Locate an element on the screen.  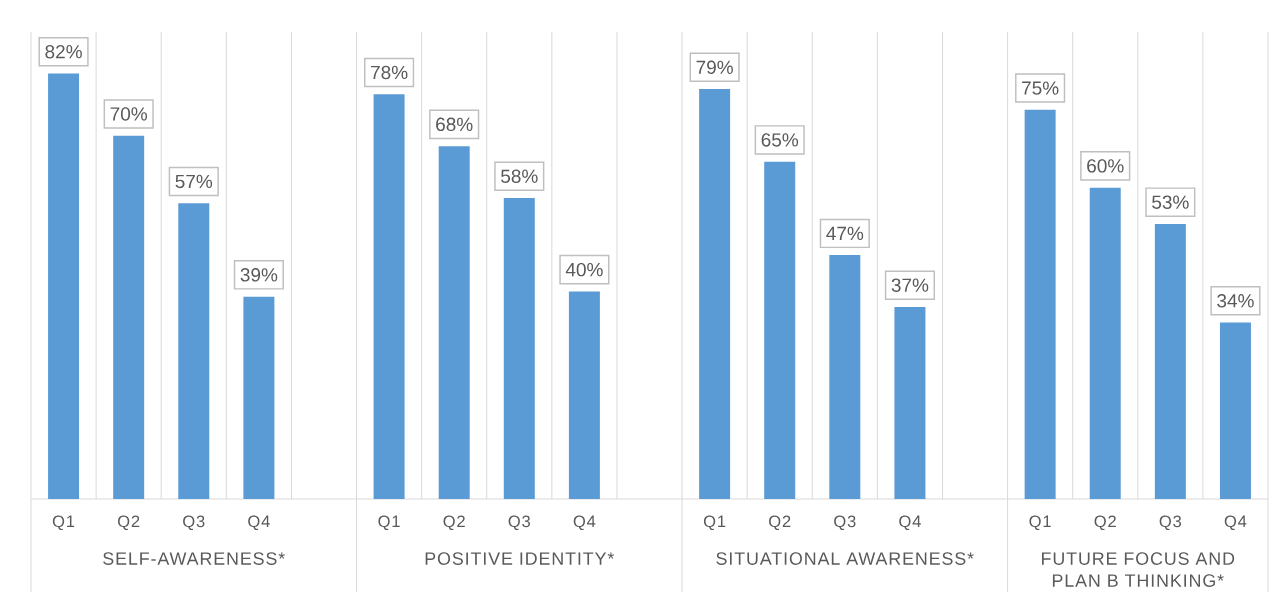
data-label: 57% is located at coordinates (194, 181).